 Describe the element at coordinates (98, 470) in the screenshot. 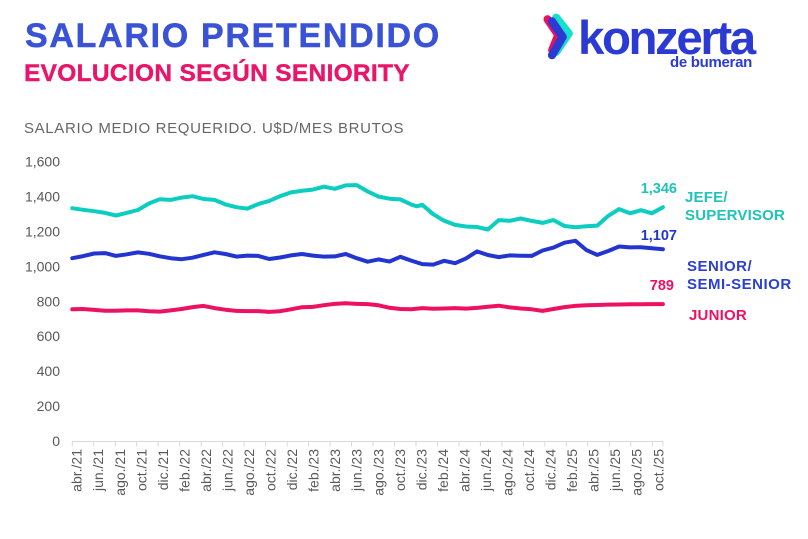

I see `svg-text: jun./21` at that location.